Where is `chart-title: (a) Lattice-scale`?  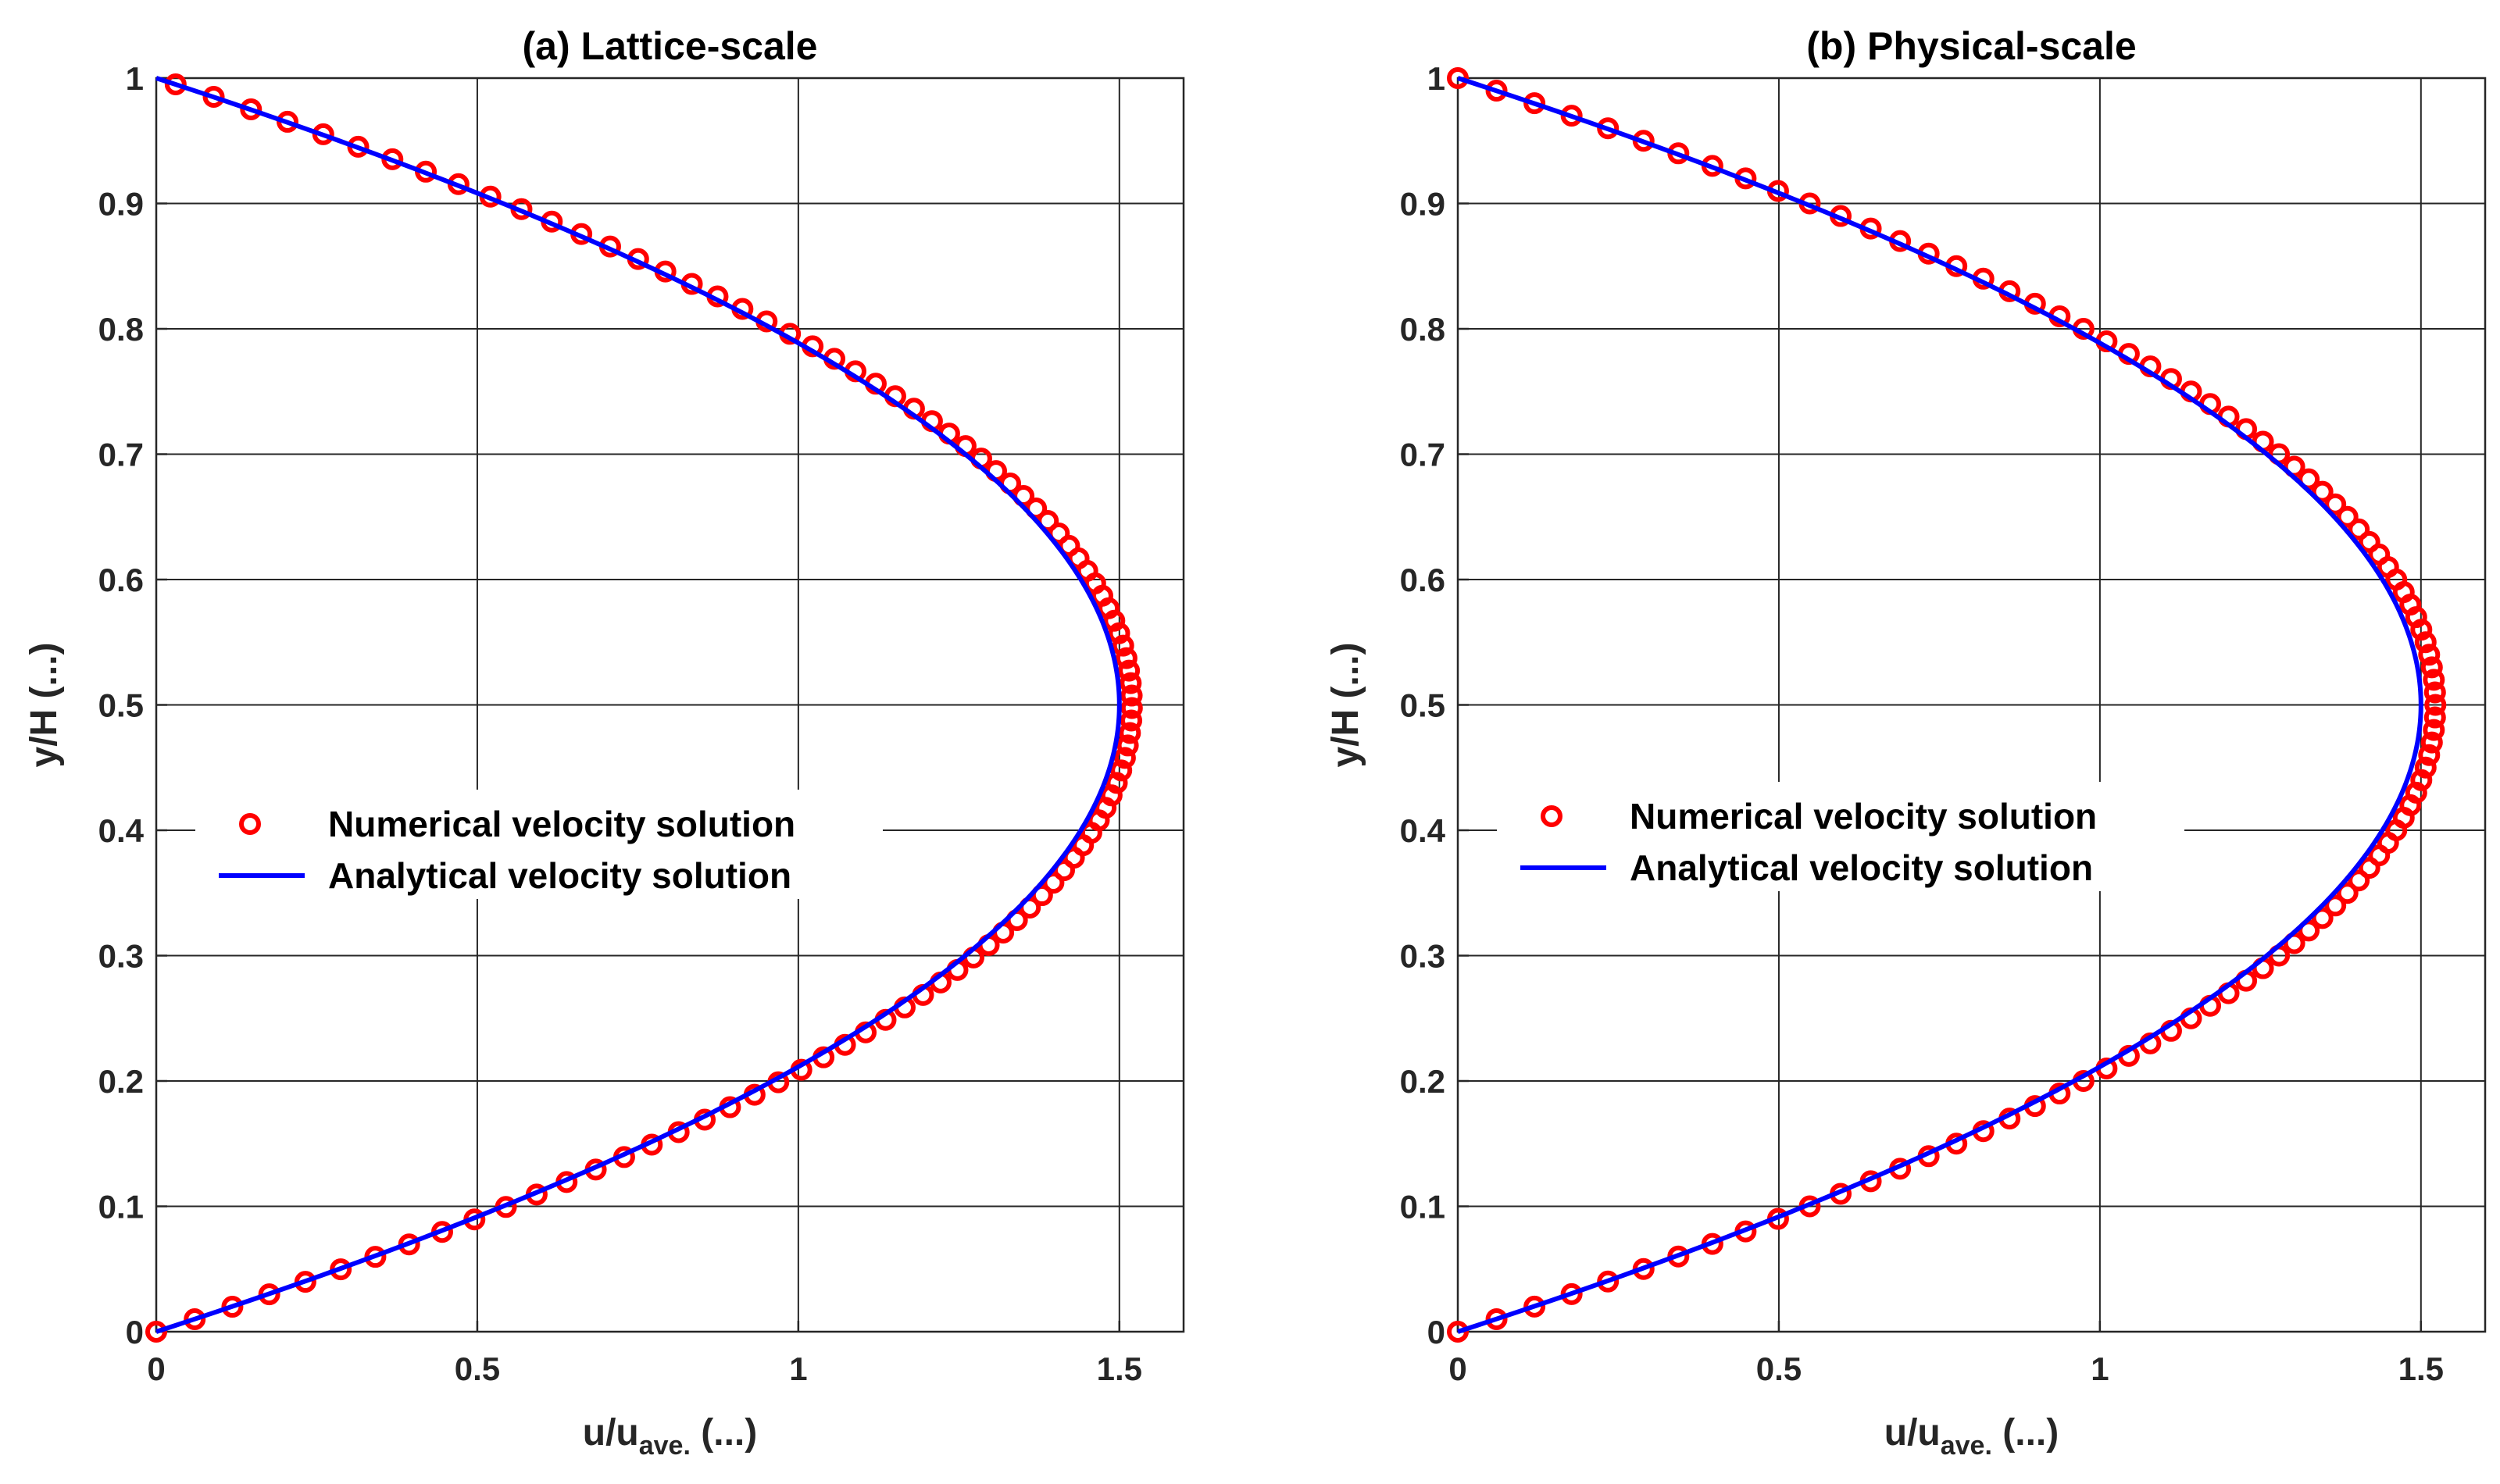
chart-title: (a) Lattice-scale is located at coordinates (670, 46).